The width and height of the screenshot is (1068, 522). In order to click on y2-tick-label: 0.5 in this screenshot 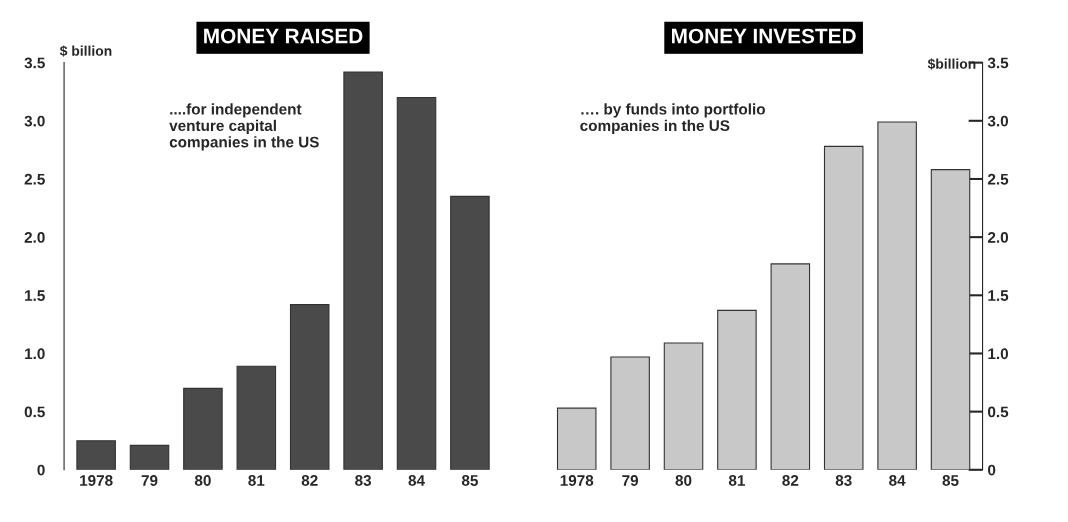, I will do `click(998, 412)`.